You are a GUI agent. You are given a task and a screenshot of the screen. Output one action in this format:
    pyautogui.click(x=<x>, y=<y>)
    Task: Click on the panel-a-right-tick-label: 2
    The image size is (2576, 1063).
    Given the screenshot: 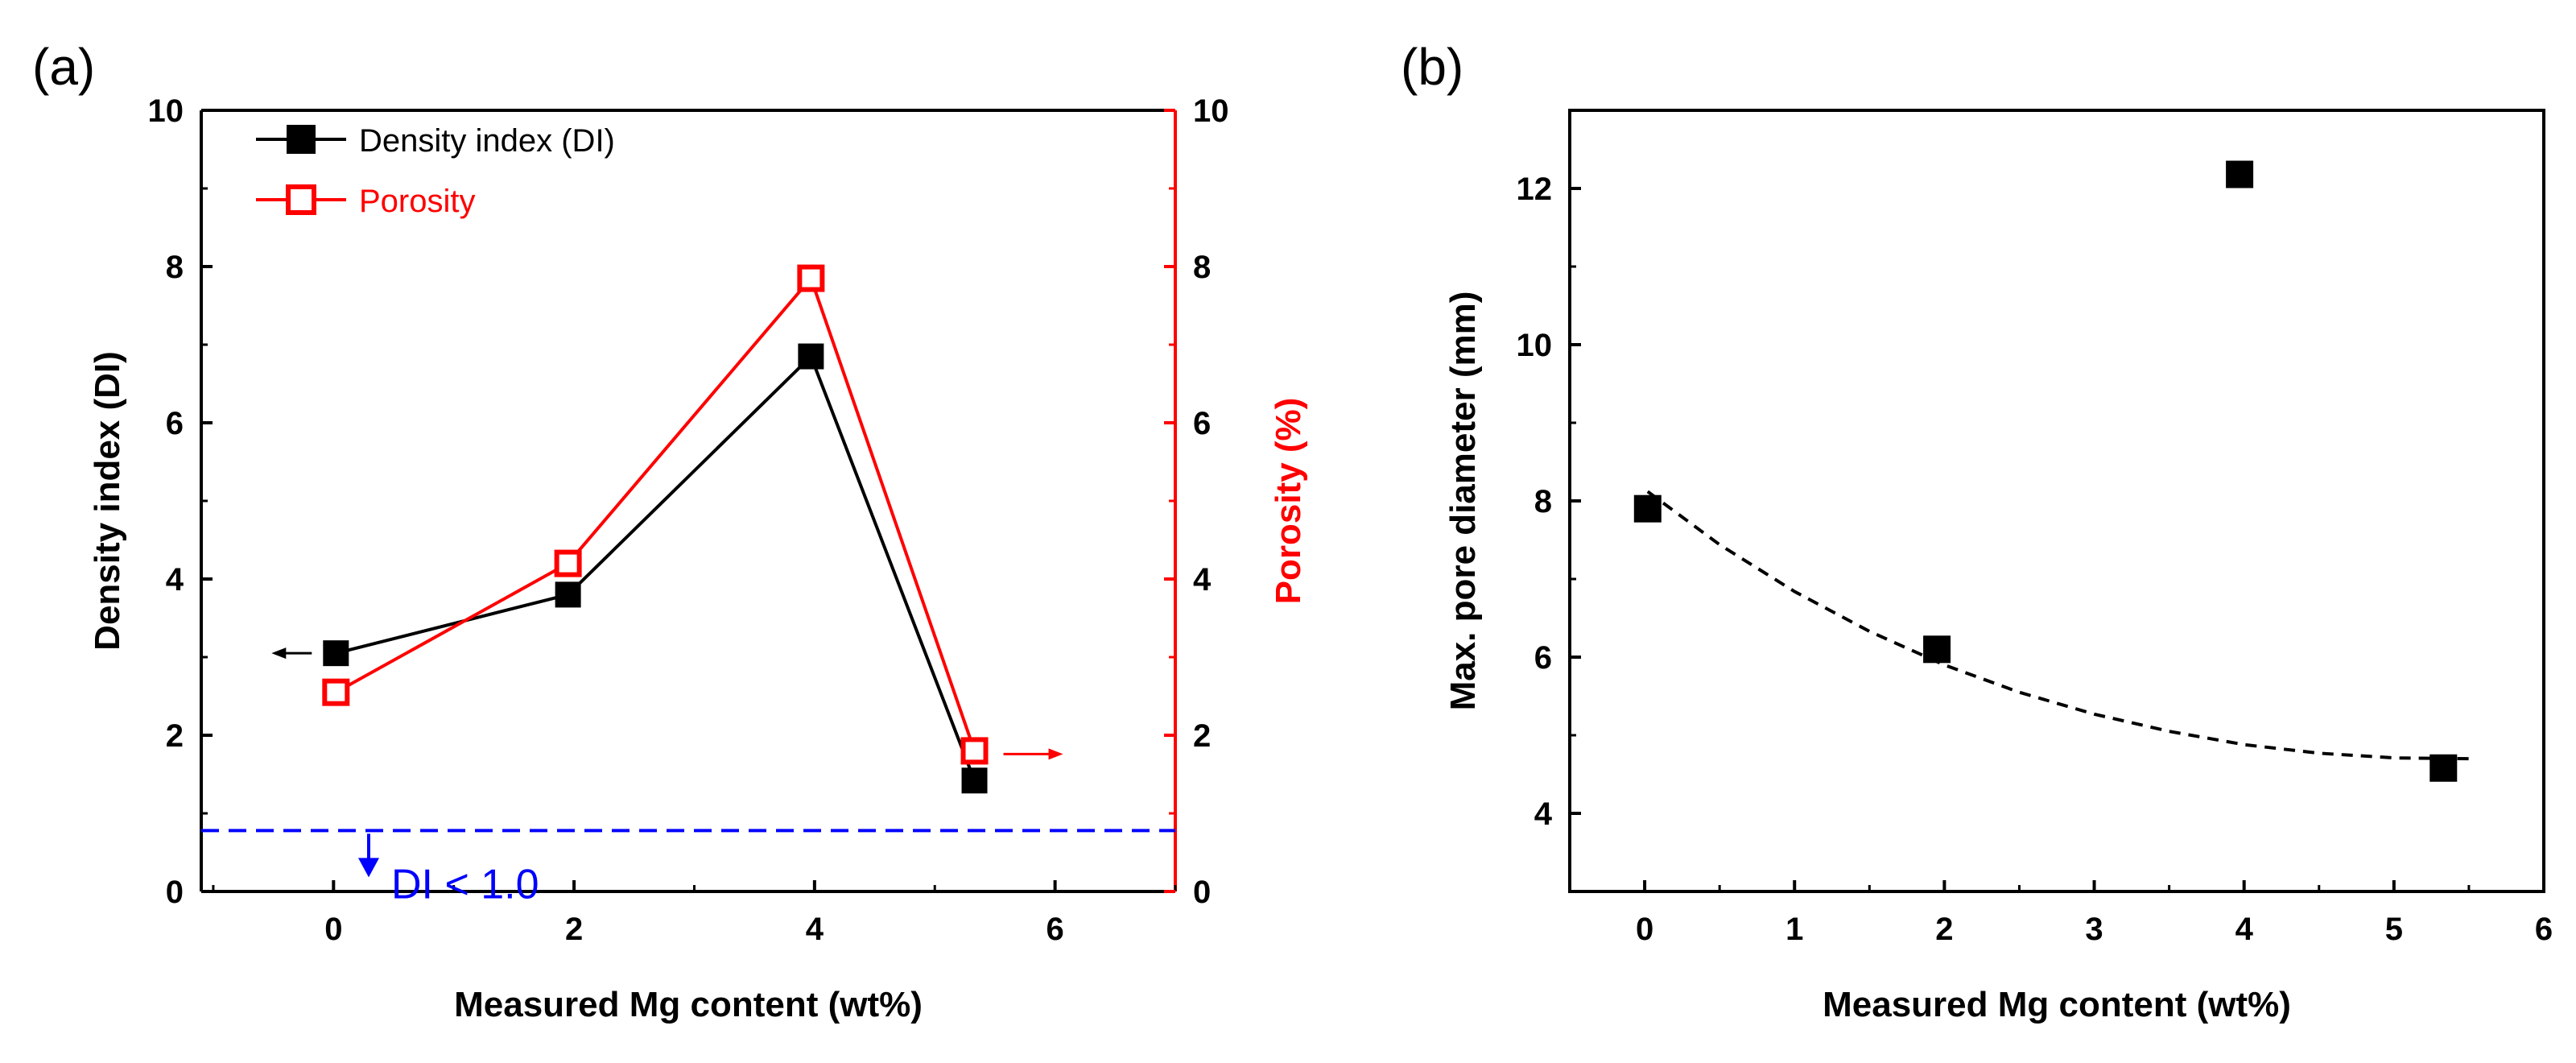 What is the action you would take?
    pyautogui.click(x=1202, y=736)
    